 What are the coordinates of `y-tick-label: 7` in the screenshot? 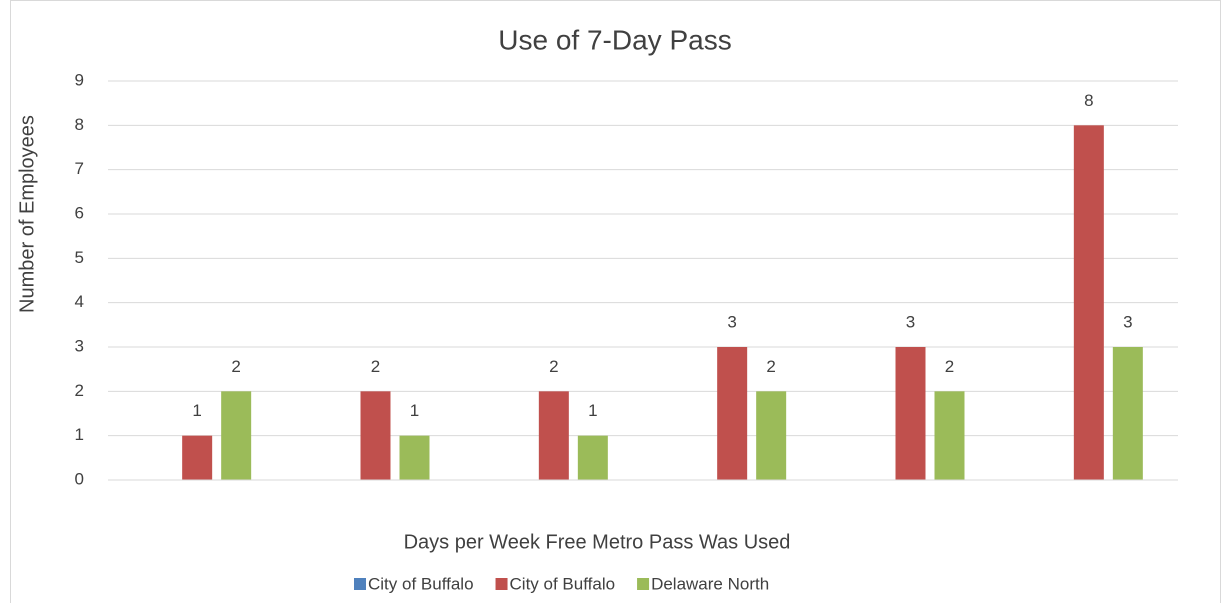 It's located at (79, 168).